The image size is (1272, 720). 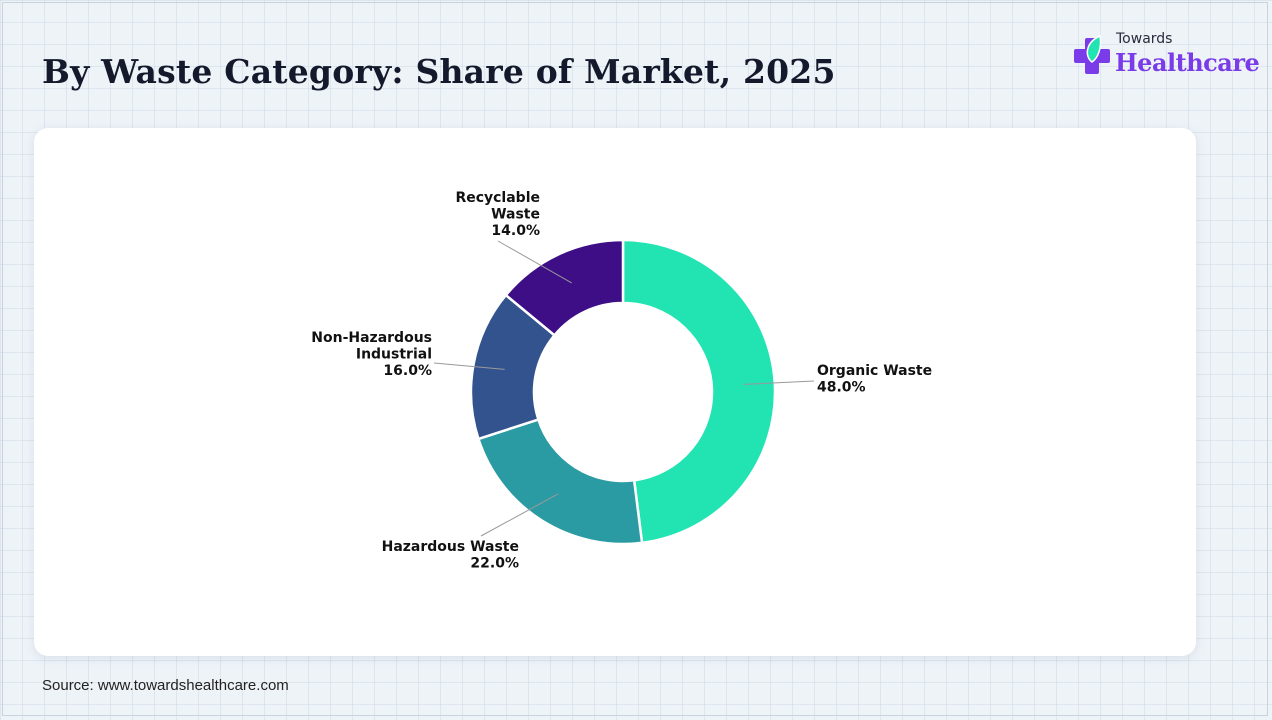 I want to click on brand-logo: Towards Healthcare, so click(x=1166, y=55).